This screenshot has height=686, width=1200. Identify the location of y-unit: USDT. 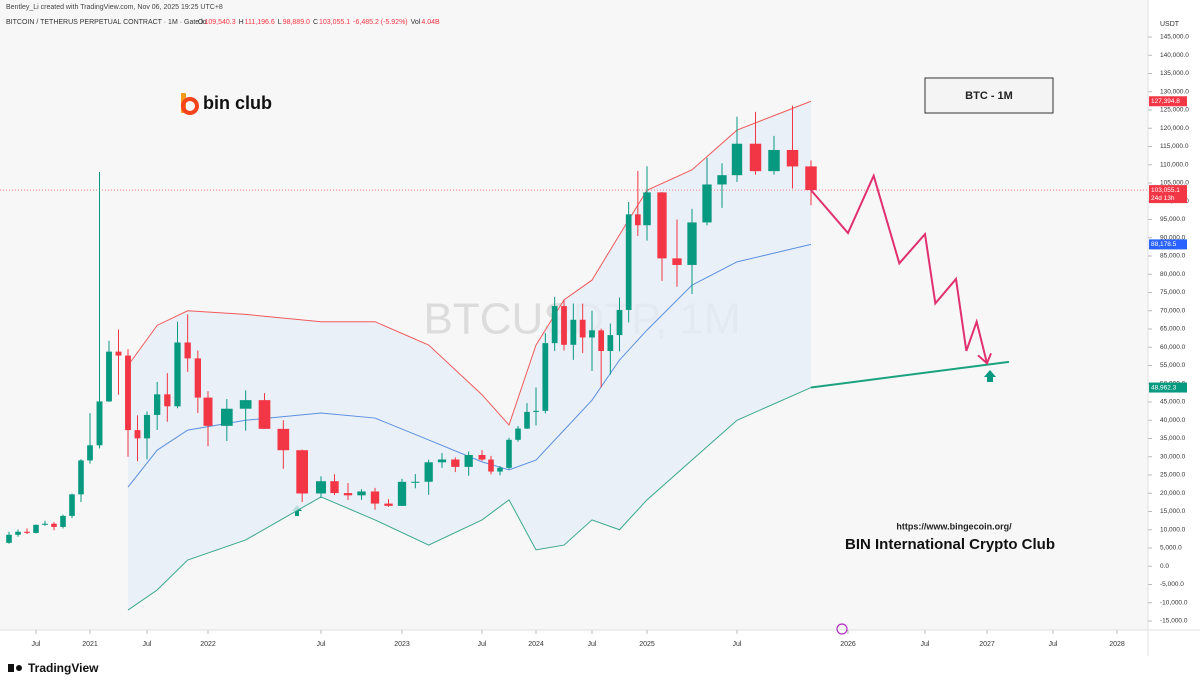
(1170, 24).